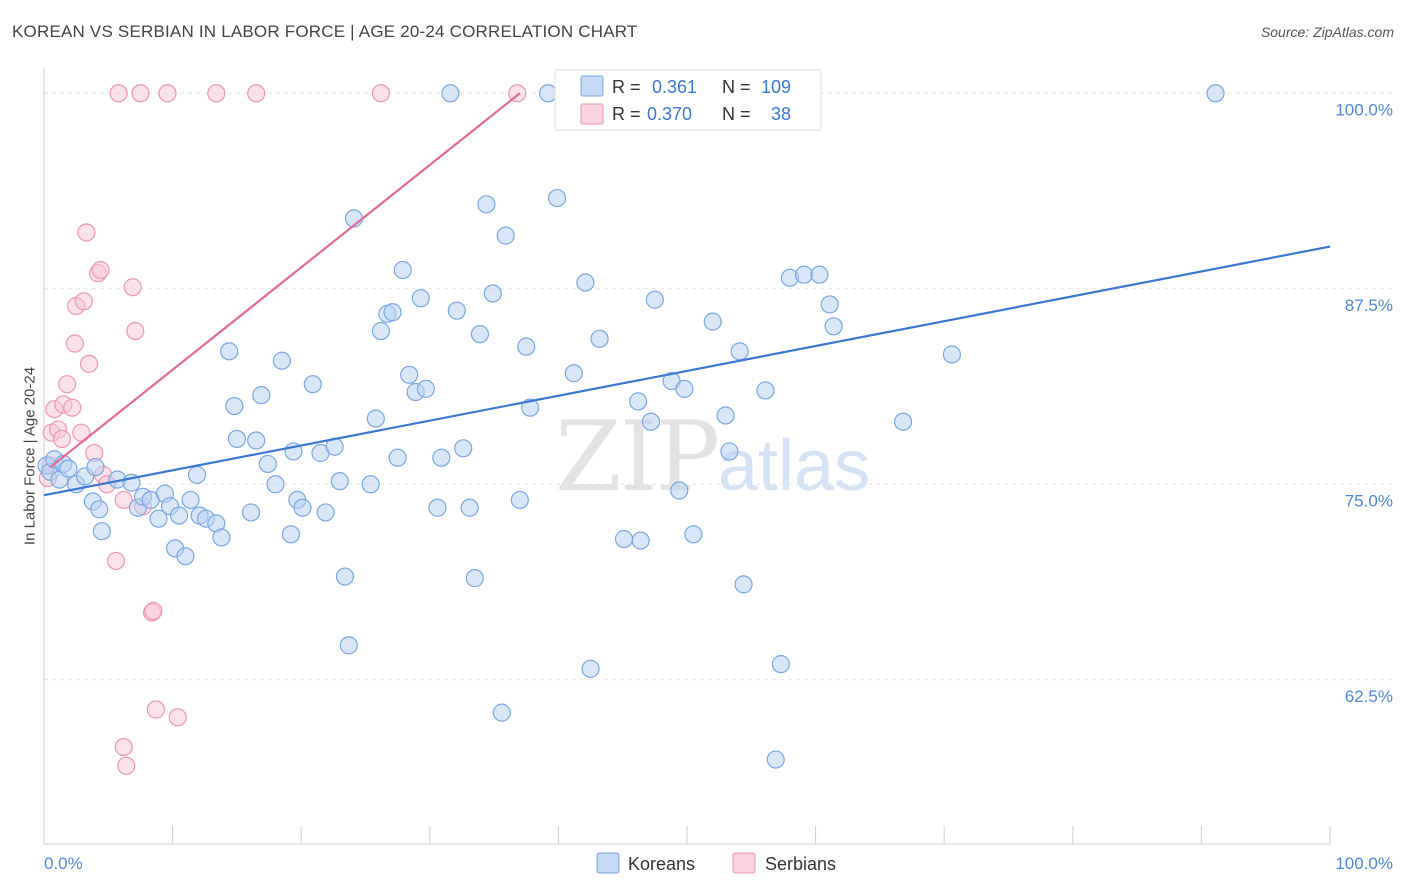 This screenshot has height=892, width=1406. Describe the element at coordinates (669, 114) in the screenshot. I see `legend-serbians-r-value: 0.370` at that location.